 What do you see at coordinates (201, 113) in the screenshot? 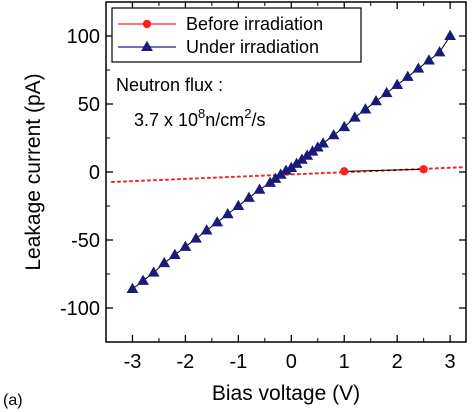
I see `flux-exponent: 8` at bounding box center [201, 113].